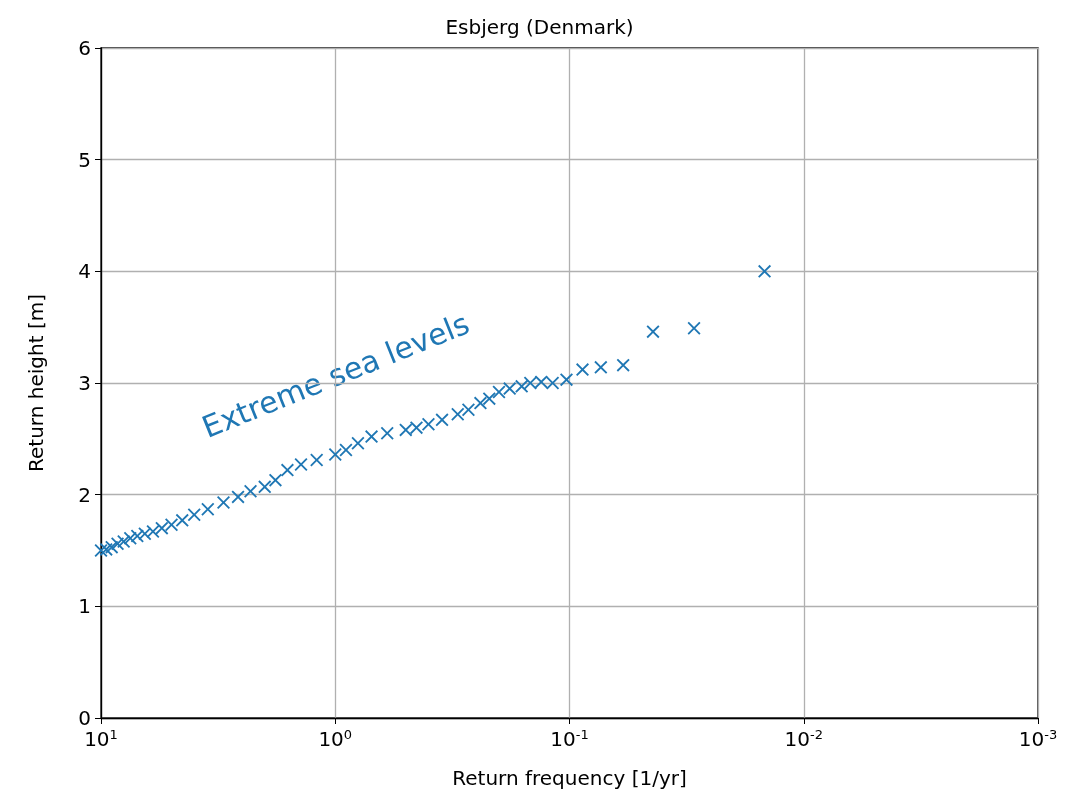  Describe the element at coordinates (84, 48) in the screenshot. I see `y-tick-label: 6` at that location.